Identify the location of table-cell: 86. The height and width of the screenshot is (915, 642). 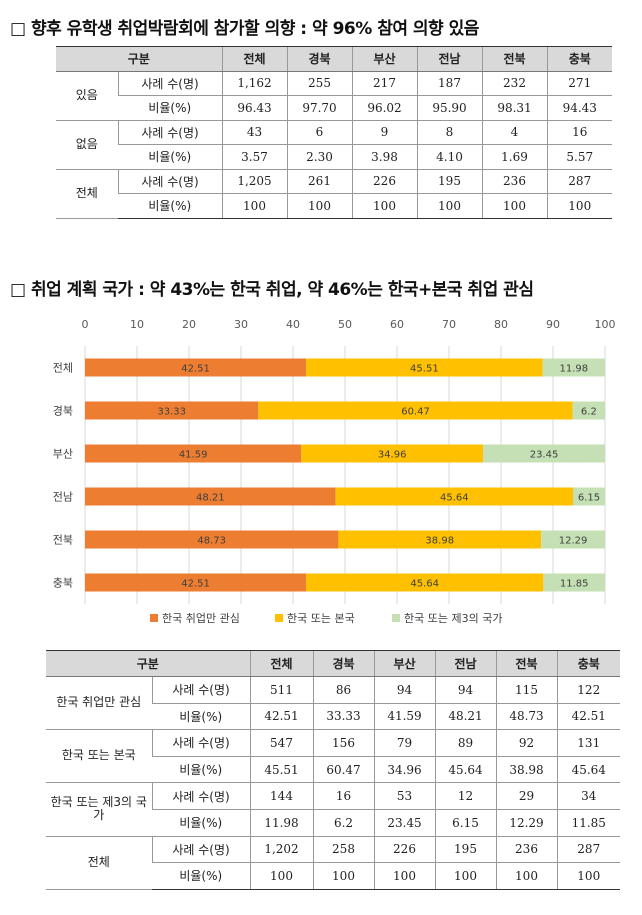
(343, 690).